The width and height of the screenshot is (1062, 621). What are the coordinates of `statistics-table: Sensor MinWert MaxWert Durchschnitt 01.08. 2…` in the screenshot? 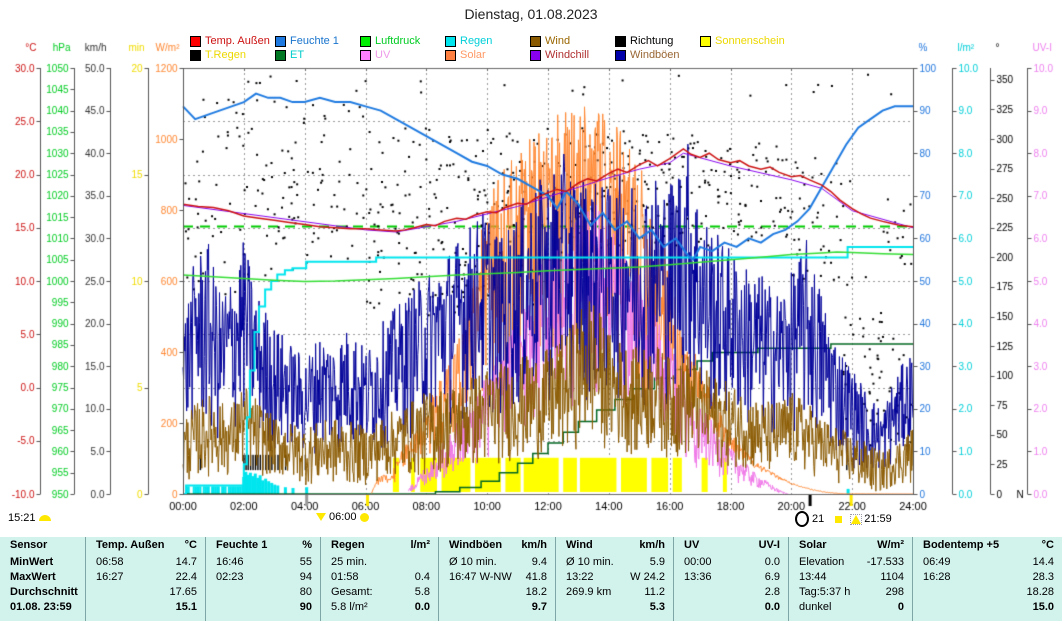 It's located at (531, 579).